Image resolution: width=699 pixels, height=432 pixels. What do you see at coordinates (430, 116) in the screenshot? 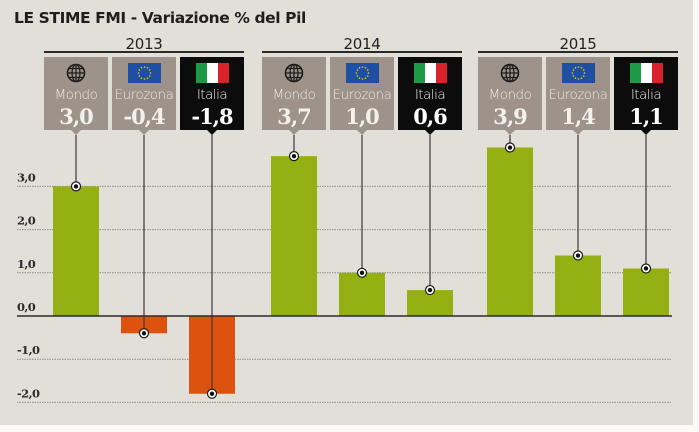
I see `data-label: 0,6` at bounding box center [430, 116].